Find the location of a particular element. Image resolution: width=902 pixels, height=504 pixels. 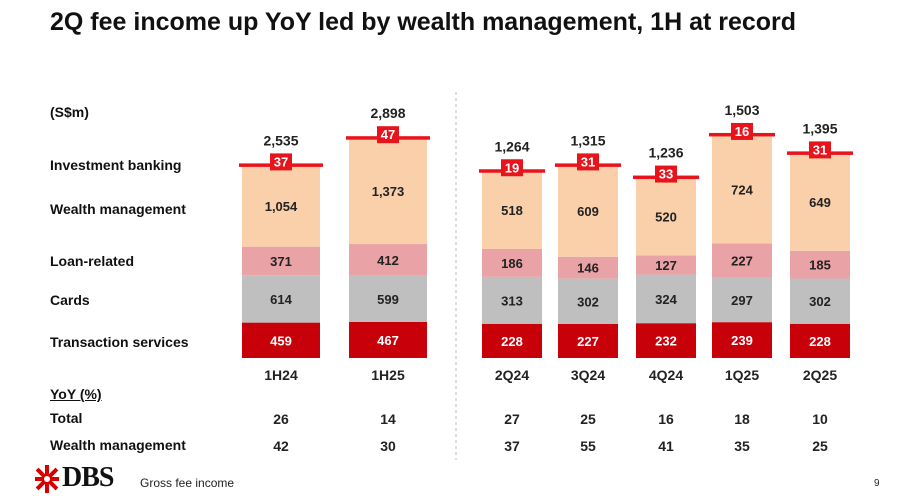

label-transaction-services-3Q24: 227 is located at coordinates (588, 341).